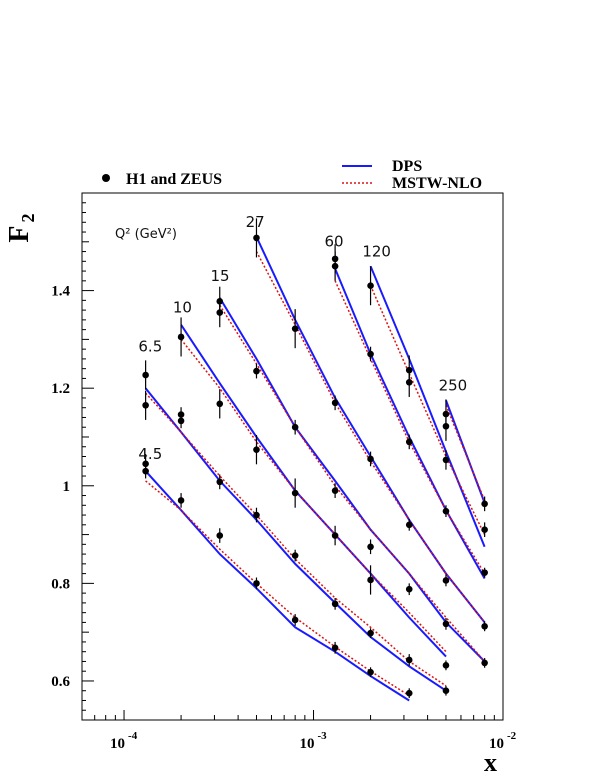 This screenshot has width=599, height=776. What do you see at coordinates (150, 454) in the screenshot?
I see `q2-label-4.5: 4.5` at bounding box center [150, 454].